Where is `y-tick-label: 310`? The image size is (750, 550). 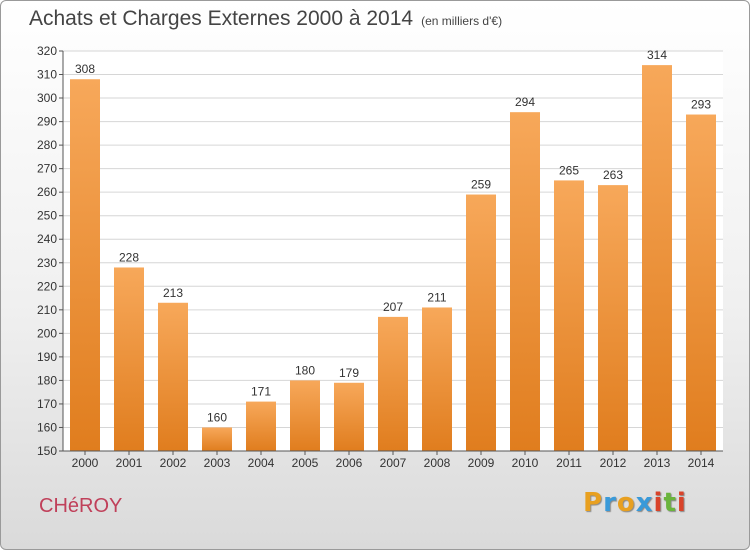 y-tick-label: 310 is located at coordinates (47, 75).